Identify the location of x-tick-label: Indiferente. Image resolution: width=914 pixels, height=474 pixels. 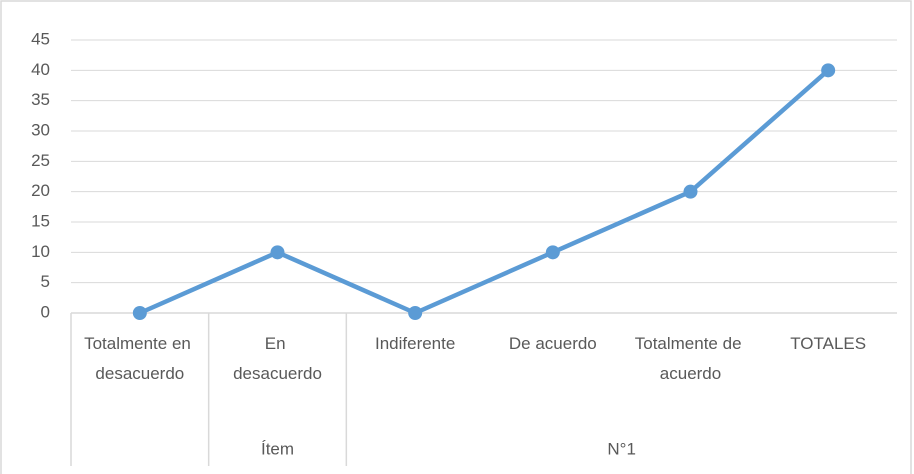
(415, 343).